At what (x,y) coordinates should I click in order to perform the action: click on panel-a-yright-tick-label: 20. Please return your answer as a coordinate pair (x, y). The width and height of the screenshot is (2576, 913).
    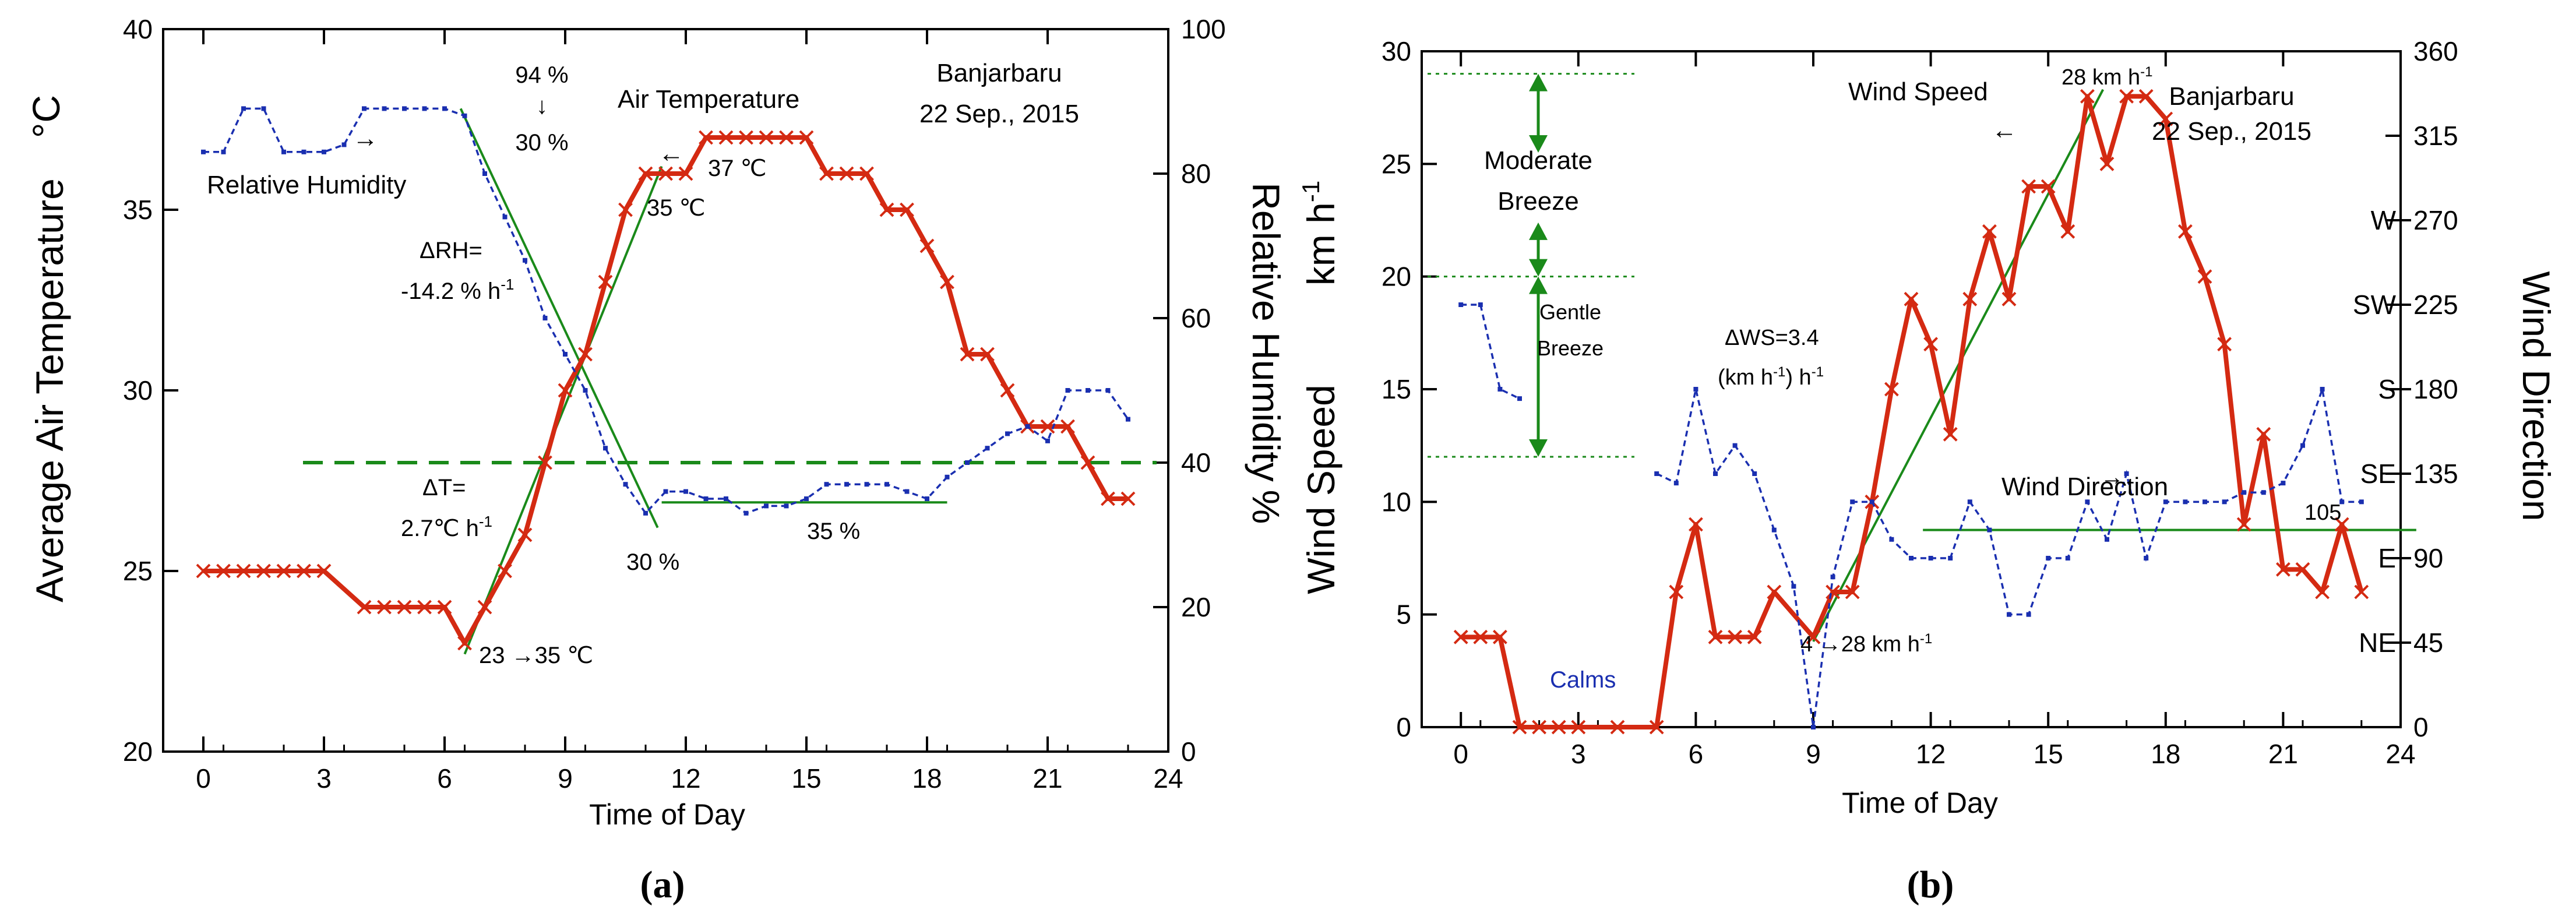
    Looking at the image, I should click on (1196, 607).